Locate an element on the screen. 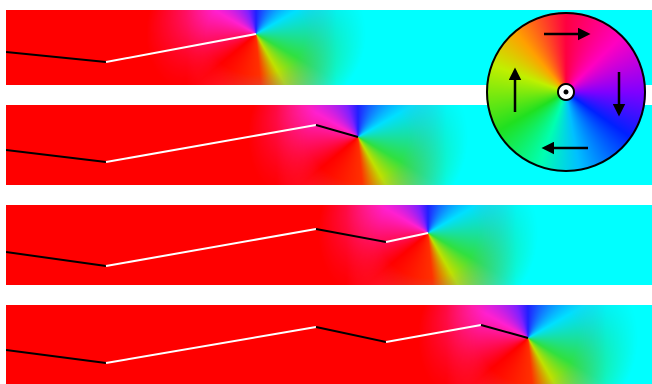  color-wheel is located at coordinates (566, 92).